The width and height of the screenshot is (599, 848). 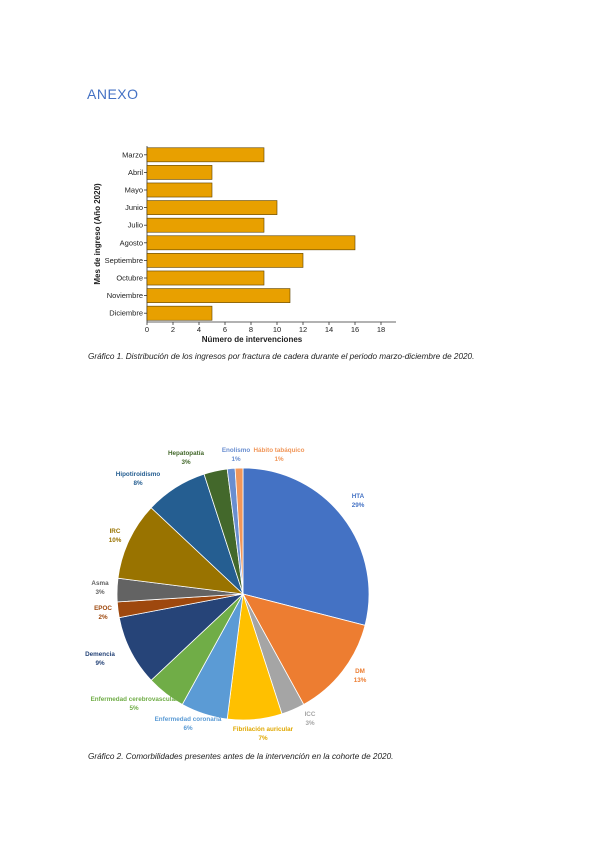 I want to click on slice-label: HTA, so click(x=358, y=496).